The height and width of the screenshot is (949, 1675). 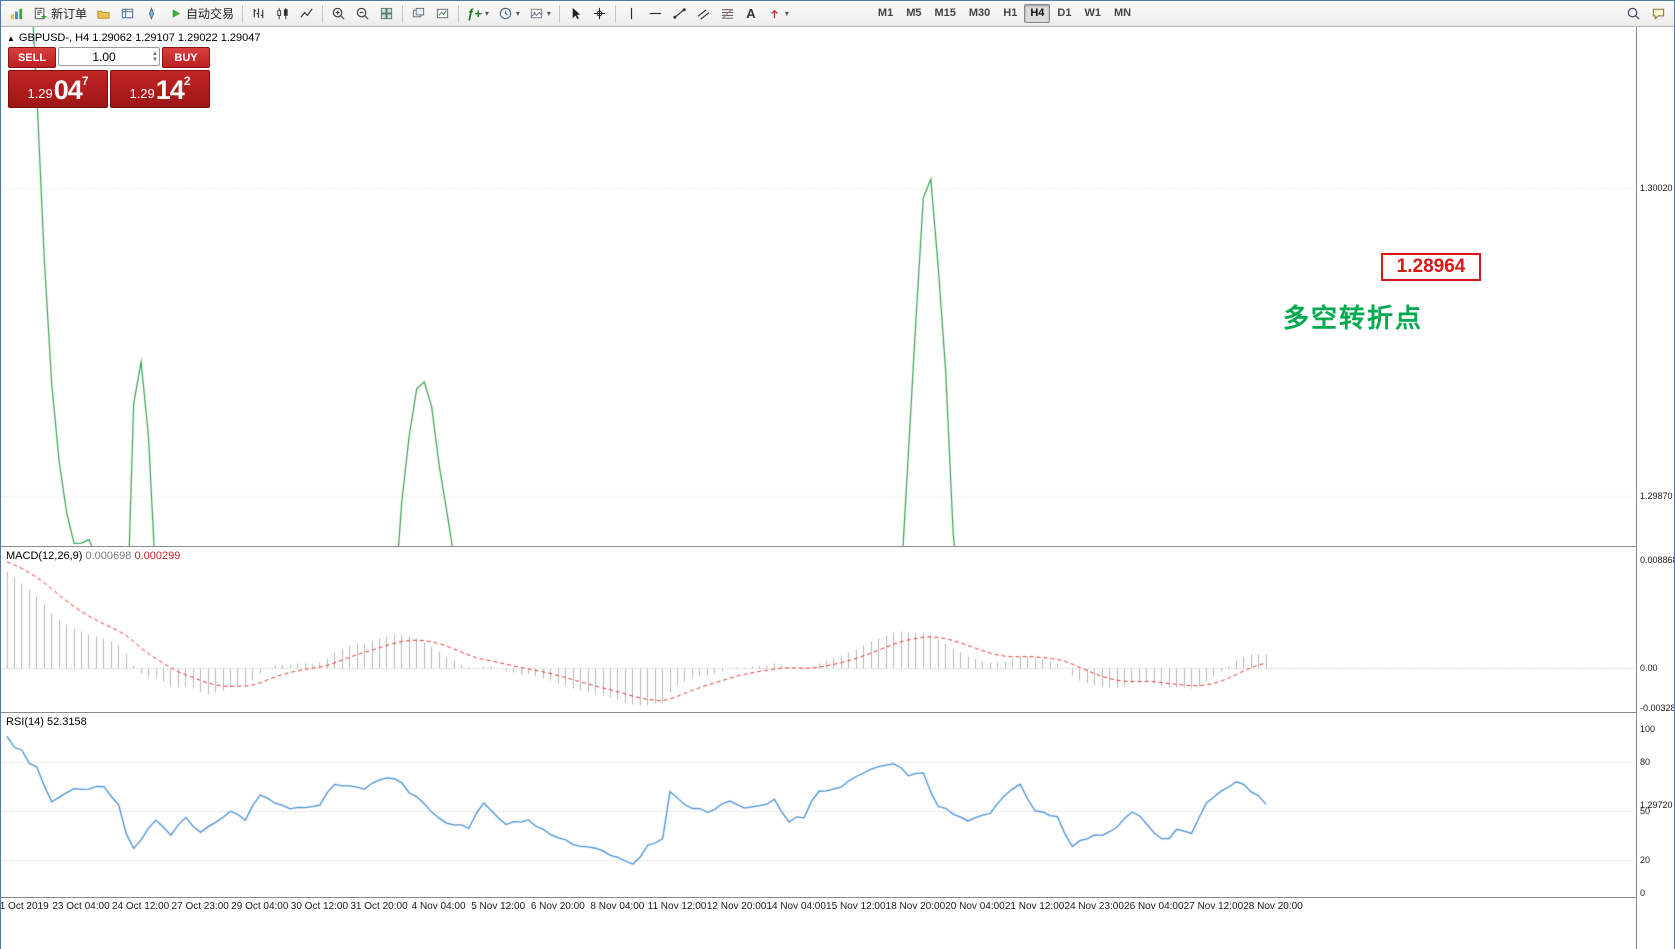 I want to click on indicators-button: ƒ+ ▾, so click(x=478, y=14).